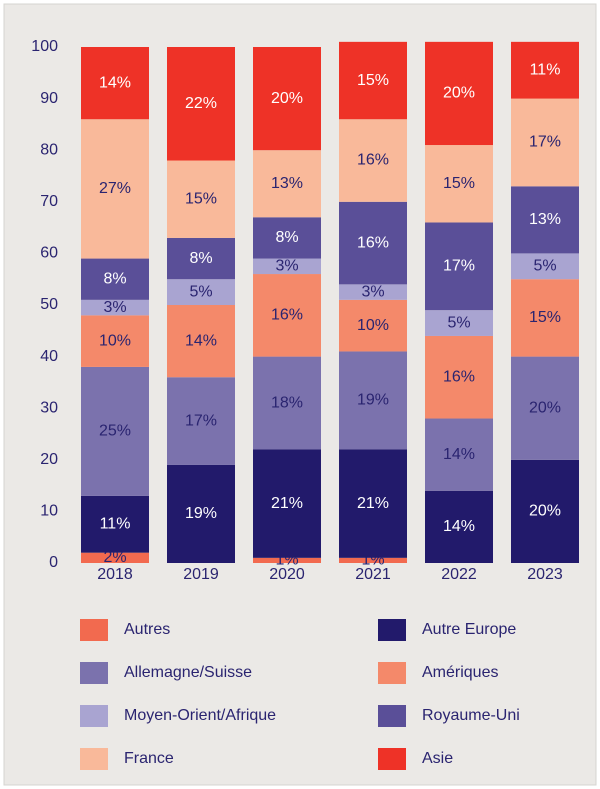 Image resolution: width=600 pixels, height=789 pixels. Describe the element at coordinates (437, 758) in the screenshot. I see `legend-label: Asie` at that location.